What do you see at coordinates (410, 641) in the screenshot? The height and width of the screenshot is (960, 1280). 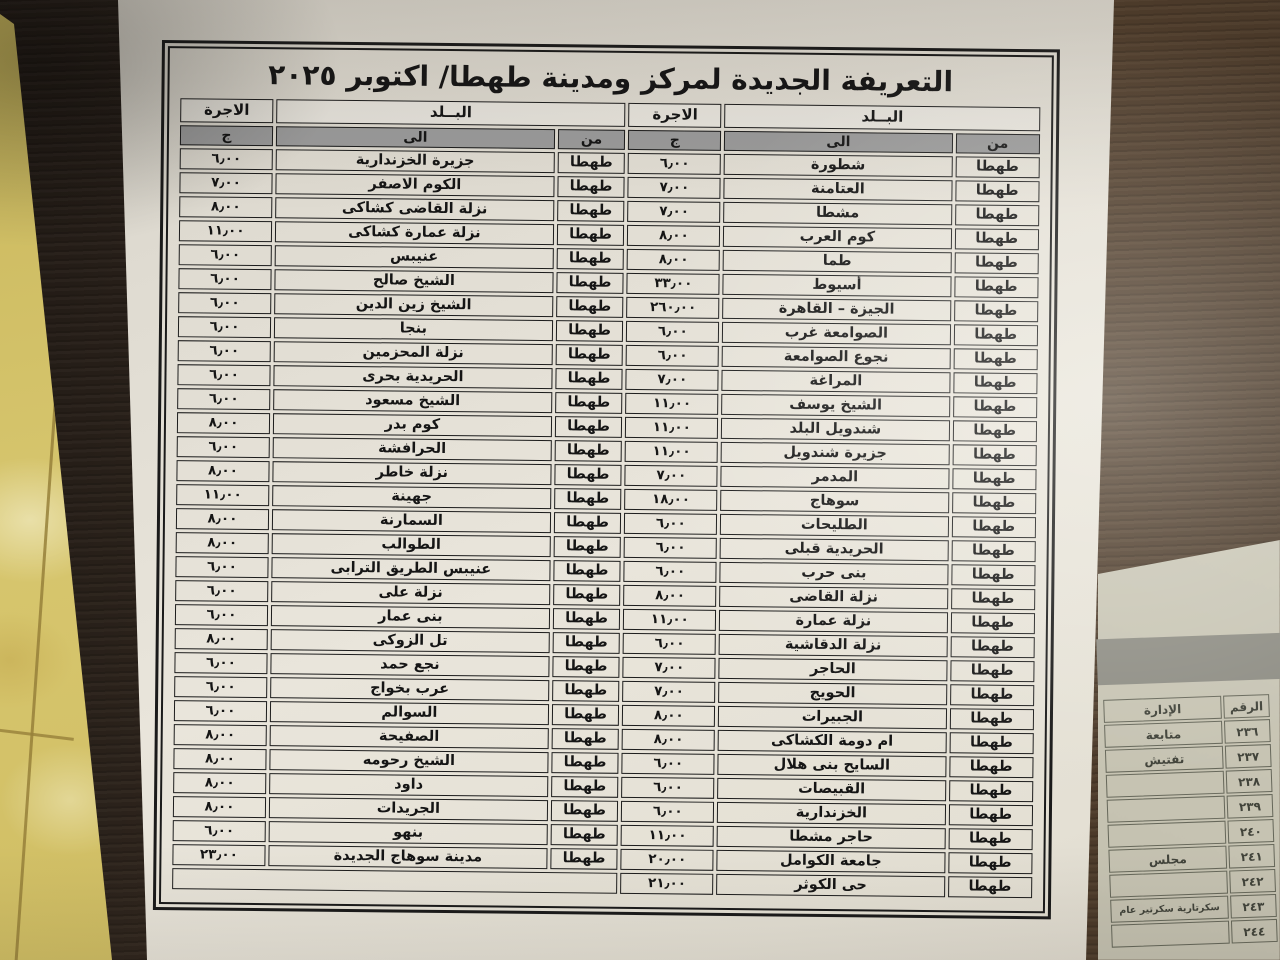 I see `to-cell: تل الزوكى` at bounding box center [410, 641].